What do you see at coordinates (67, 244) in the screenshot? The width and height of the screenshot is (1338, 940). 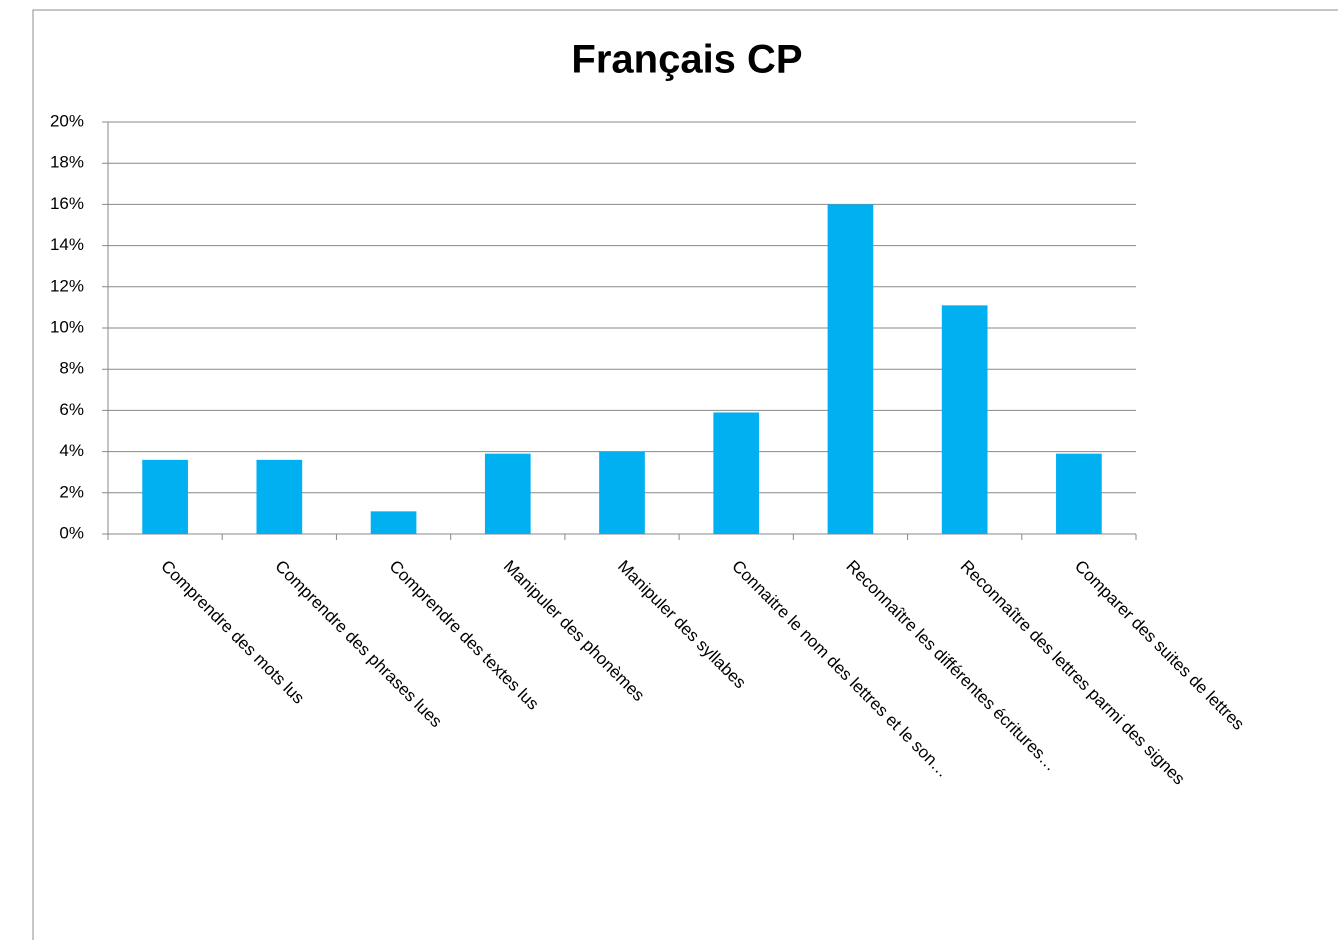 I see `y-tick-label: 14%` at bounding box center [67, 244].